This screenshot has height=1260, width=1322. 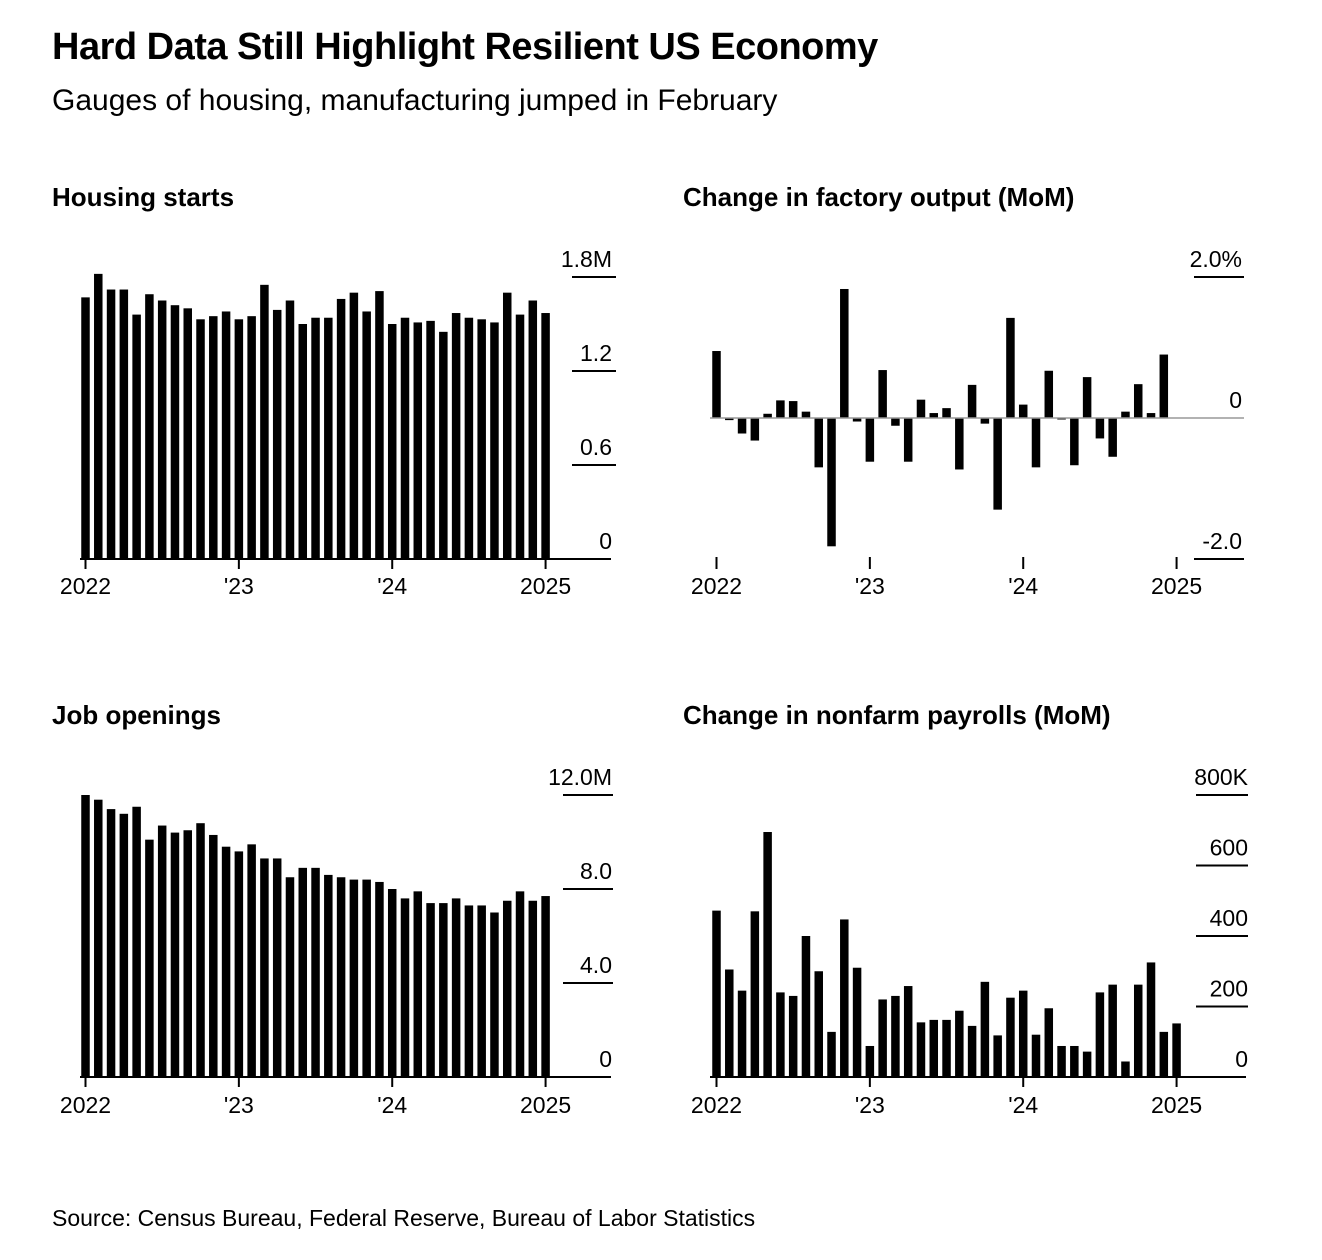 What do you see at coordinates (85, 586) in the screenshot?
I see `chart1-xtick-label: 2022` at bounding box center [85, 586].